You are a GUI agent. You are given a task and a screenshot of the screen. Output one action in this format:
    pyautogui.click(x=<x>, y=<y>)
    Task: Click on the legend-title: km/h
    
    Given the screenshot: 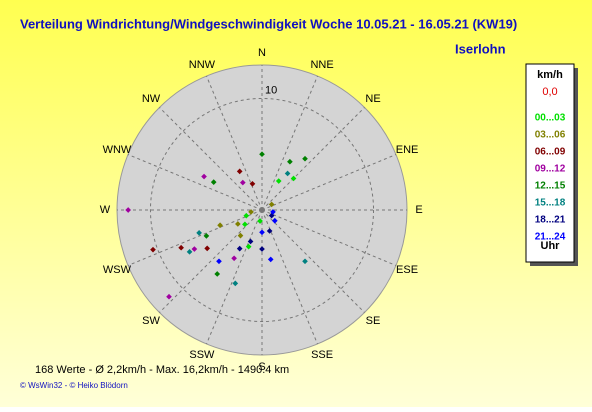 What is the action you would take?
    pyautogui.click(x=550, y=75)
    